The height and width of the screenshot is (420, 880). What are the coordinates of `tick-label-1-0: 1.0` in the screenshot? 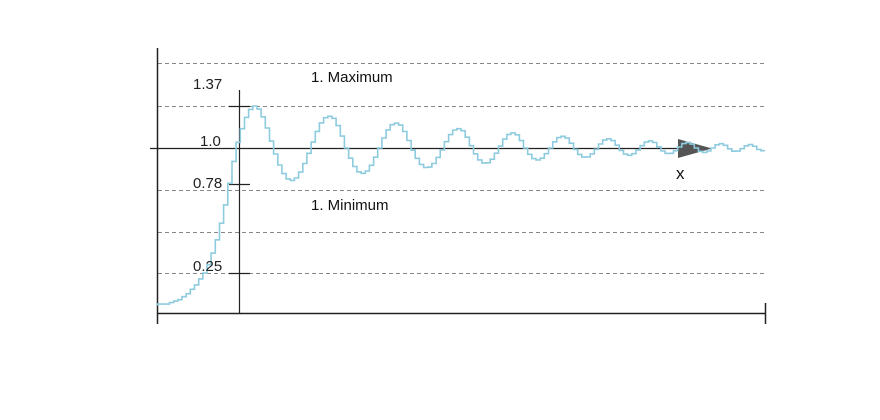 It's located at (210, 141).